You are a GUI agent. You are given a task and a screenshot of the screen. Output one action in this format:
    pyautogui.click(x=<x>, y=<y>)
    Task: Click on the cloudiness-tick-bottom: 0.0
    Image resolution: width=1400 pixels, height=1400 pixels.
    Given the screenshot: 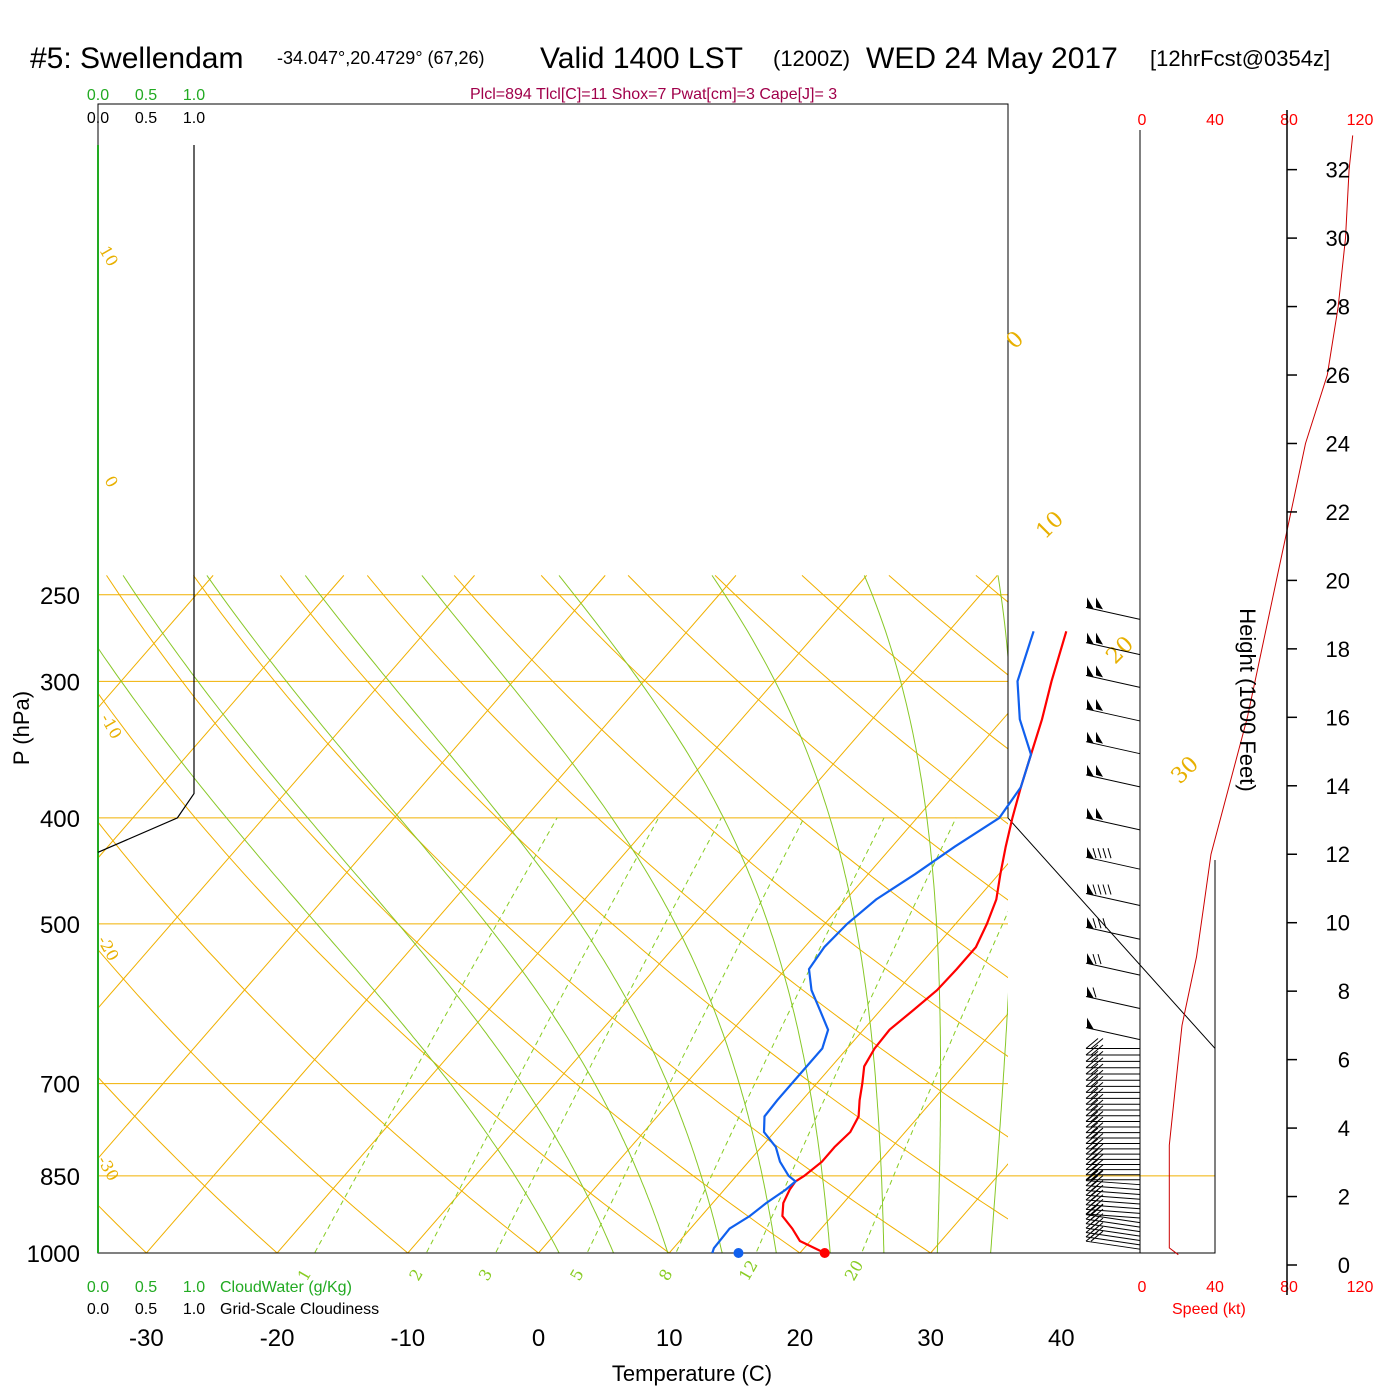 What is the action you would take?
    pyautogui.click(x=98, y=1309)
    